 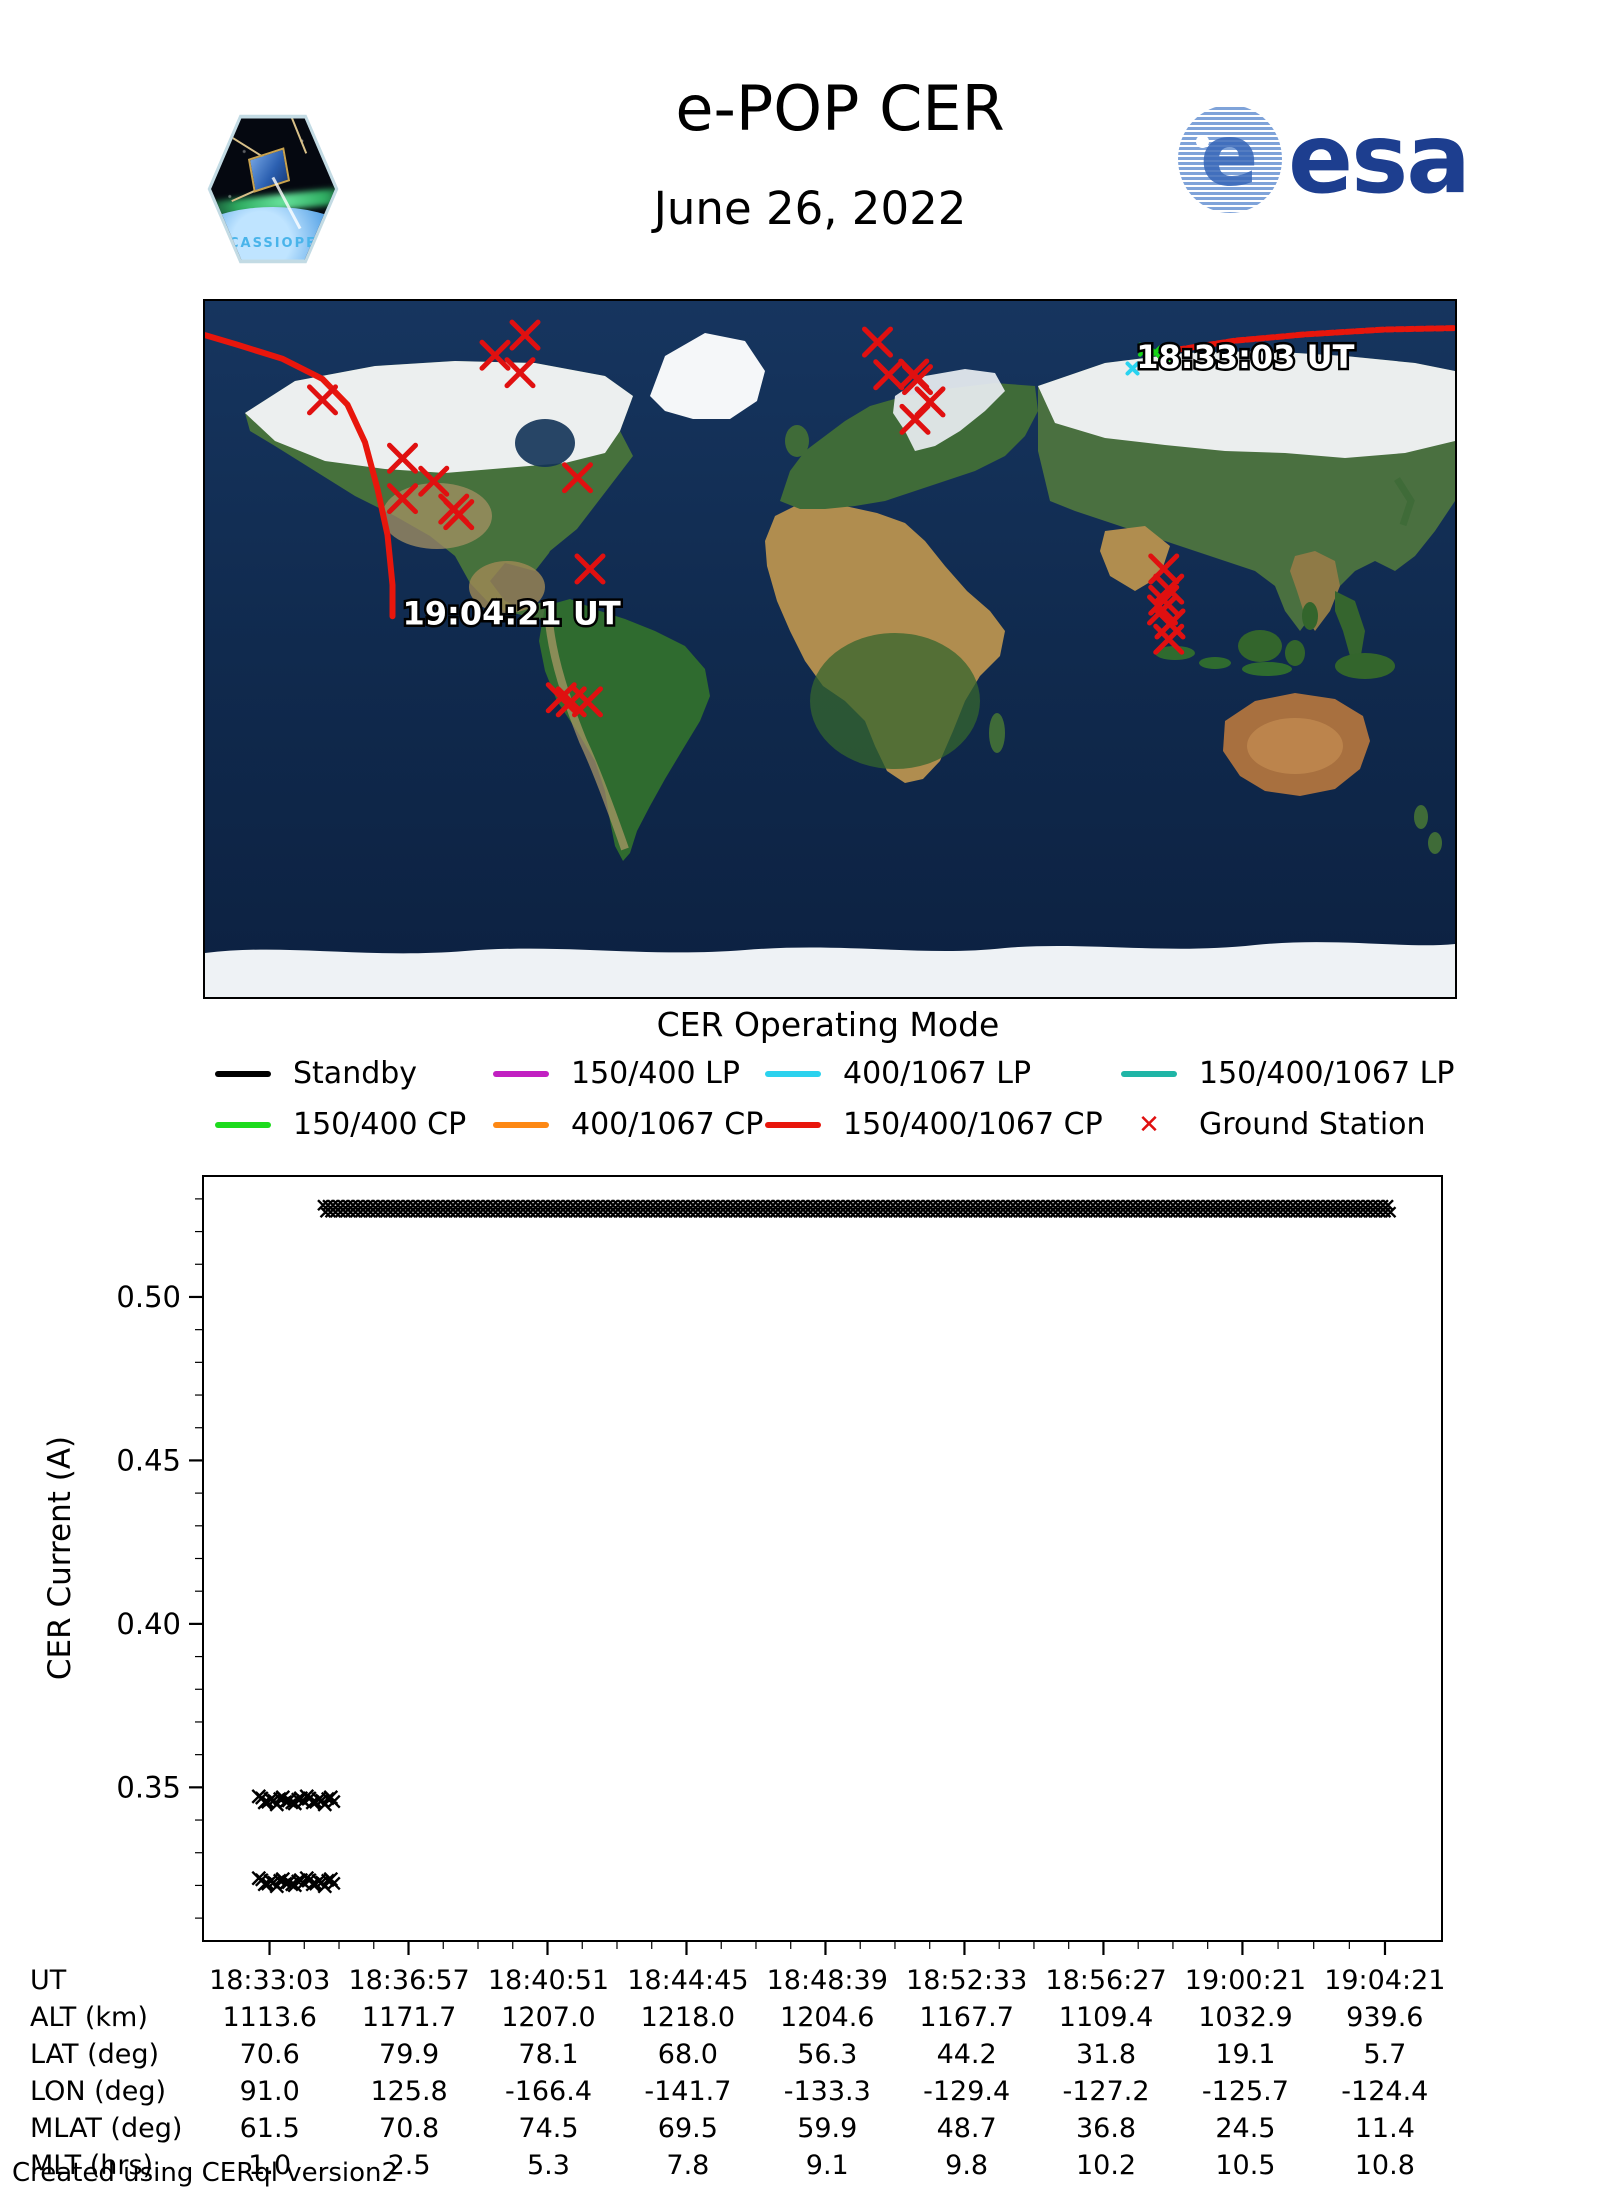 What do you see at coordinates (1106, 2017) in the screenshot?
I see `table-cell: 1109.4` at bounding box center [1106, 2017].